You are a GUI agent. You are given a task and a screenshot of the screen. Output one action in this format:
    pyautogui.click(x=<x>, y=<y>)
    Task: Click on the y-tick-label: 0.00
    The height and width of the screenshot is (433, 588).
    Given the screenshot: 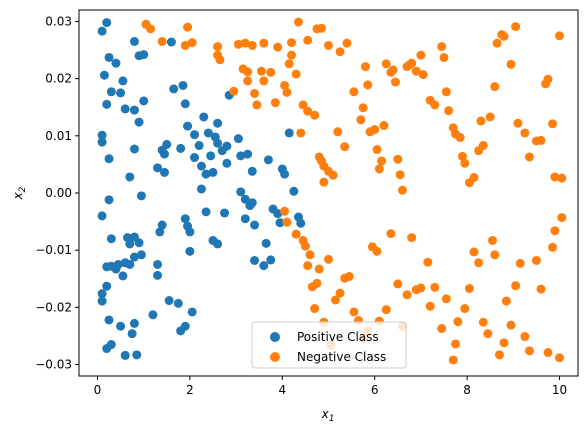 What is the action you would take?
    pyautogui.click(x=58, y=193)
    